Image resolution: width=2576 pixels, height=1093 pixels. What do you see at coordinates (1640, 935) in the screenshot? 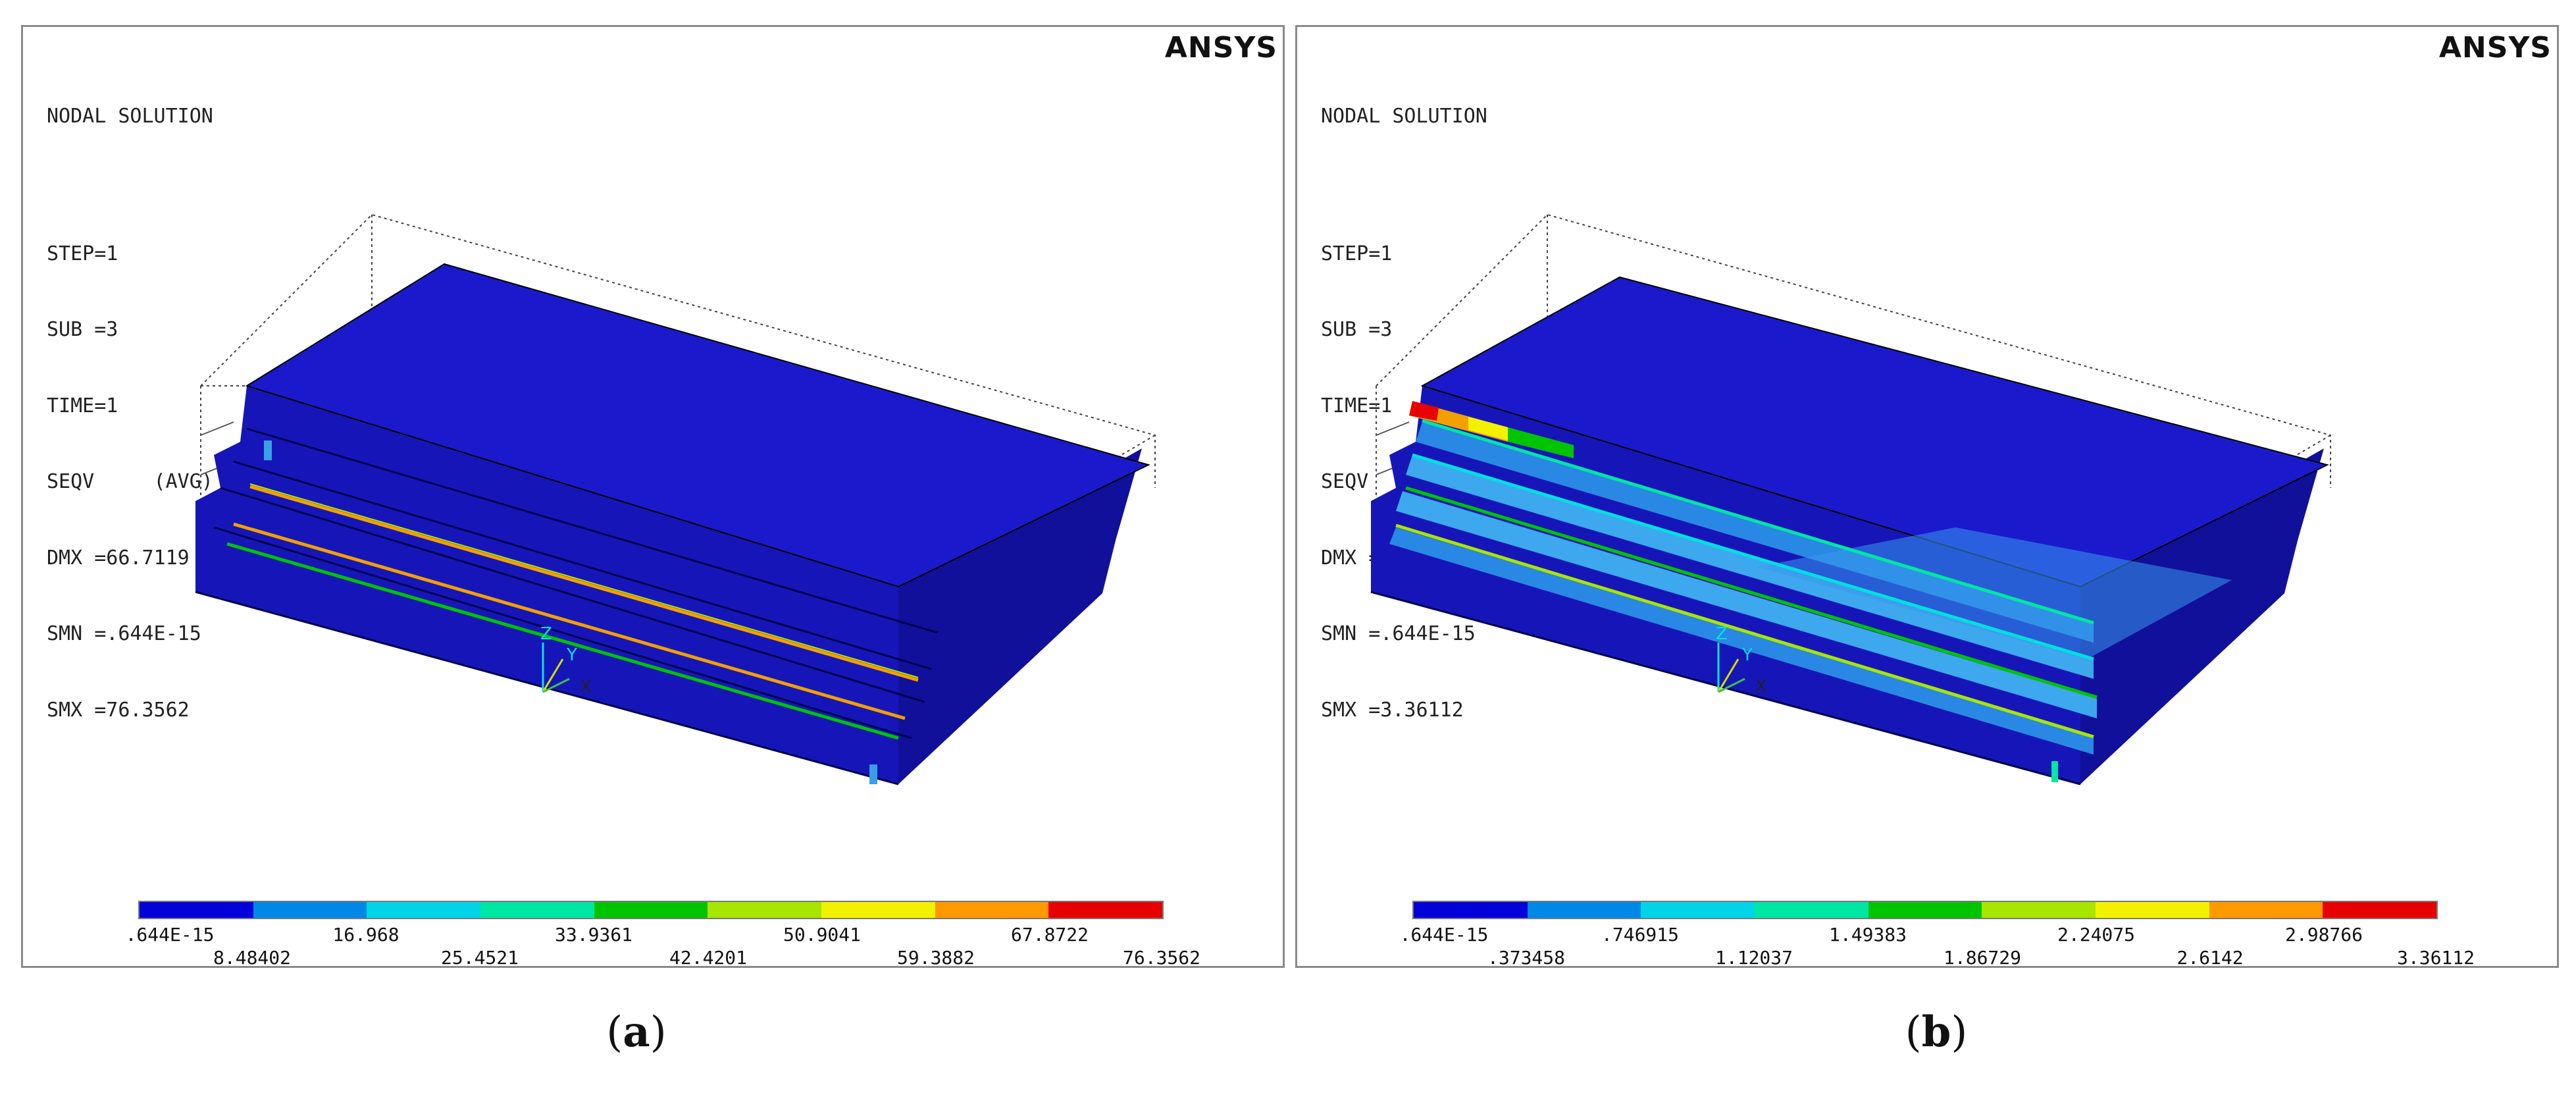
I see `legend-tick-top: .746915` at bounding box center [1640, 935].